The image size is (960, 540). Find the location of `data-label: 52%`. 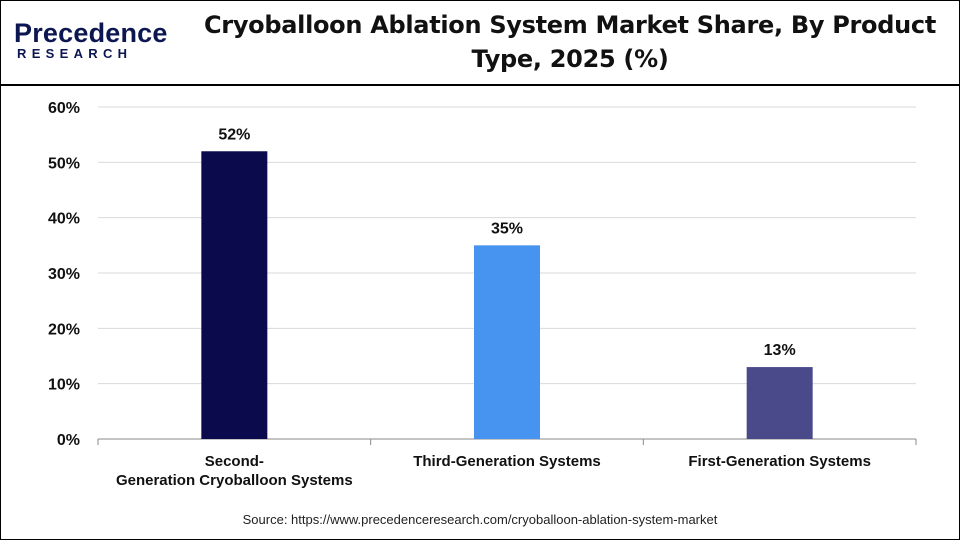

data-label: 52% is located at coordinates (234, 134).